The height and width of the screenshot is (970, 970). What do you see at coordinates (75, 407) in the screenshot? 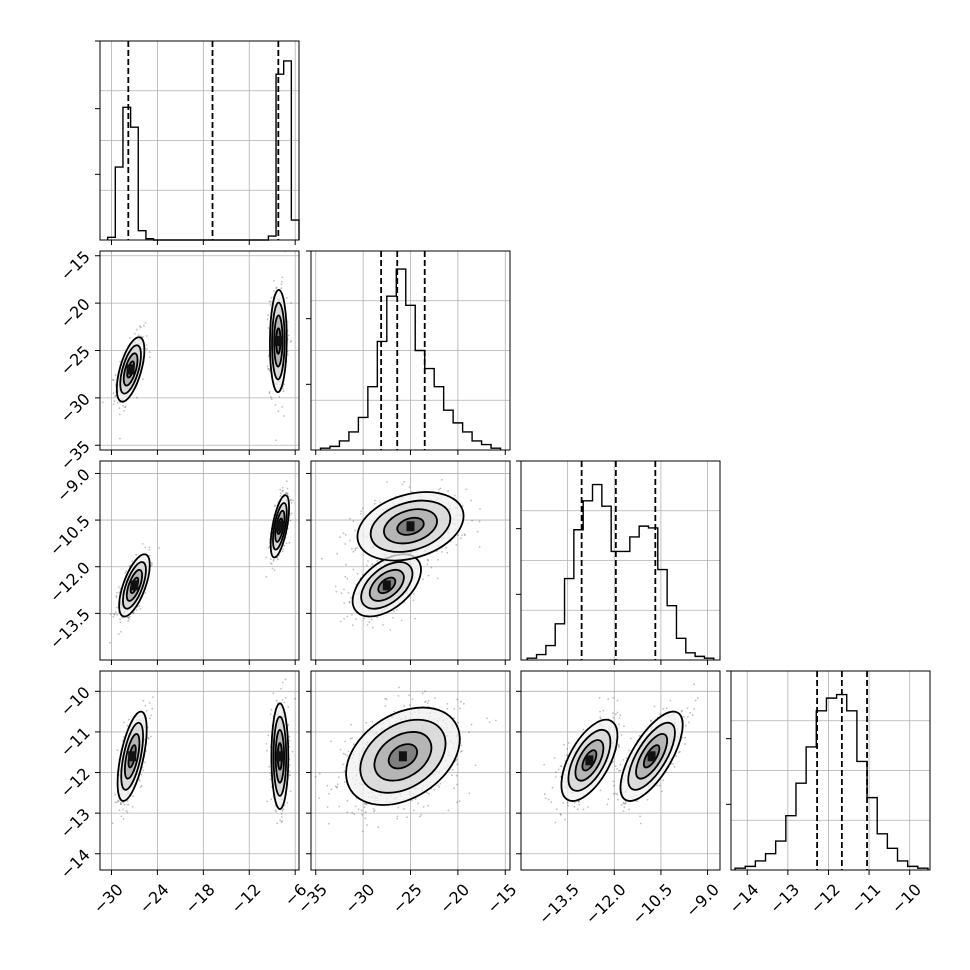
I see `y-tick-label: −30` at bounding box center [75, 407].